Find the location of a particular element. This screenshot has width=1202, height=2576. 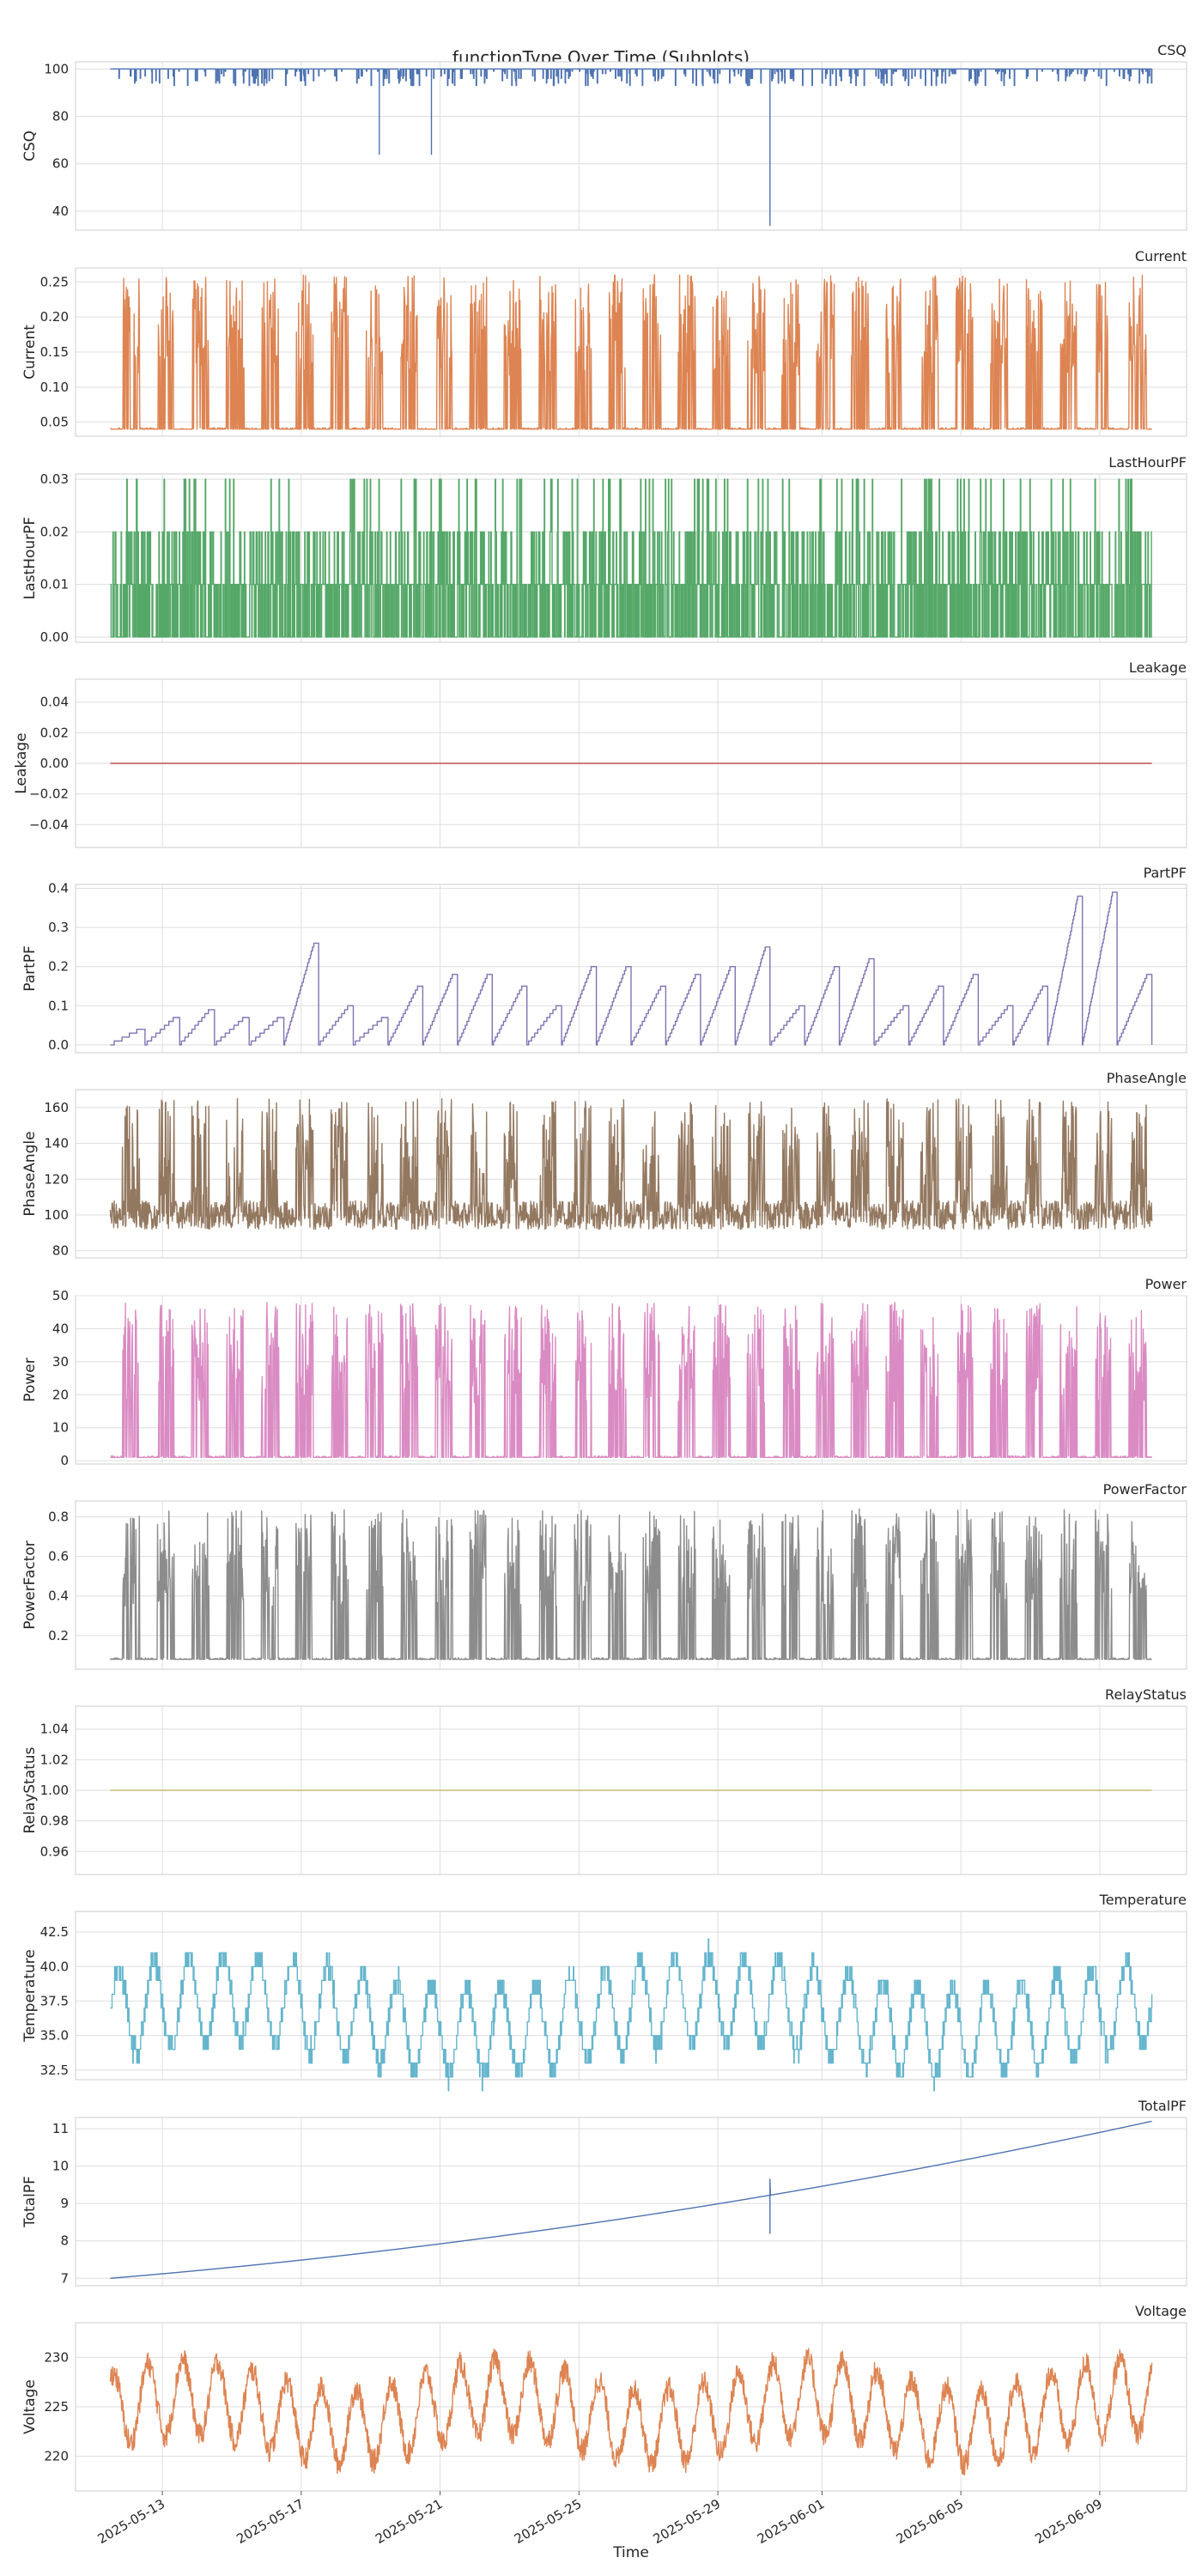

subplot-lasthourpf: 0.00 0.01 0.02 0.03 LastHourPF LastHourPF is located at coordinates (604, 550).